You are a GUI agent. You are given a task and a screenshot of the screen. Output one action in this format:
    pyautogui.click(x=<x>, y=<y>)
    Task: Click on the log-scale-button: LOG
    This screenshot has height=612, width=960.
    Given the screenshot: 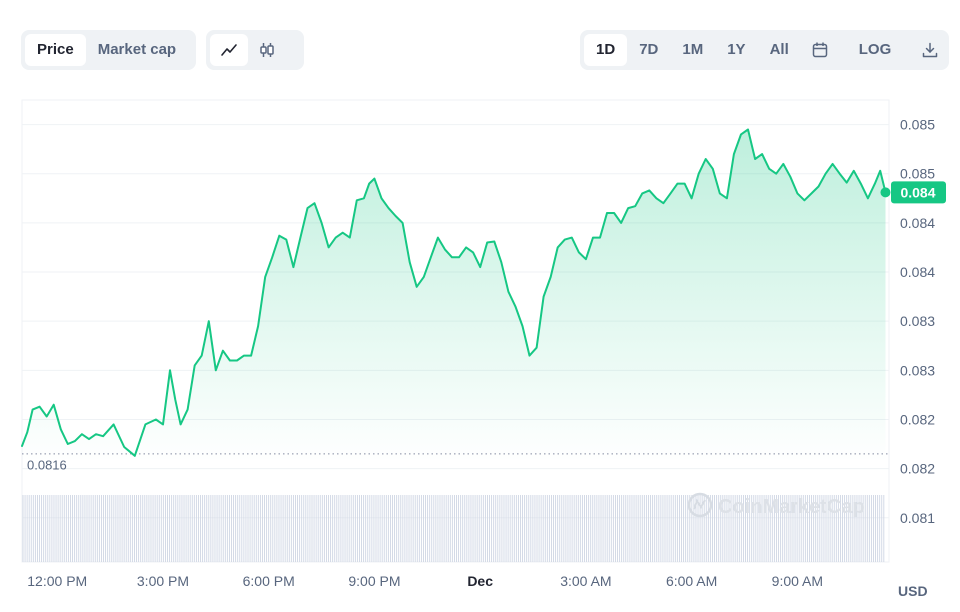 What is the action you would take?
    pyautogui.click(x=875, y=49)
    